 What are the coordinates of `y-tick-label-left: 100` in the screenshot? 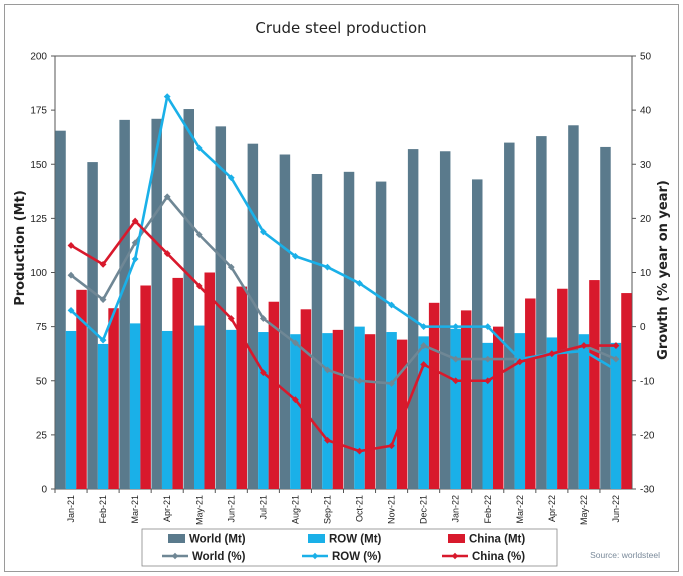 It's located at (38, 273).